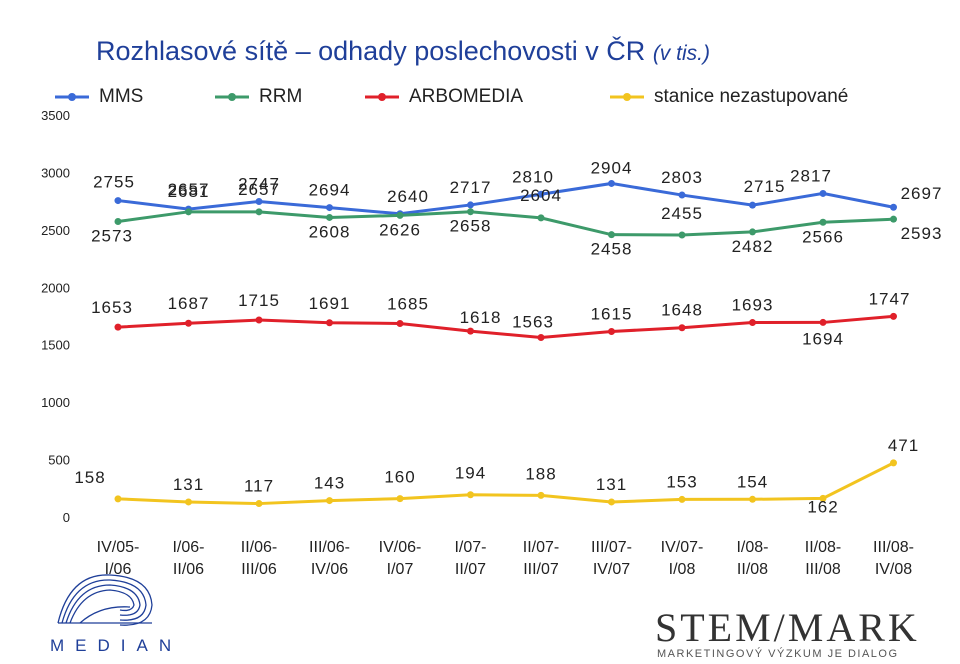  Describe the element at coordinates (329, 558) in the screenshot. I see `x-tick-label: III/06-IV/06` at that location.